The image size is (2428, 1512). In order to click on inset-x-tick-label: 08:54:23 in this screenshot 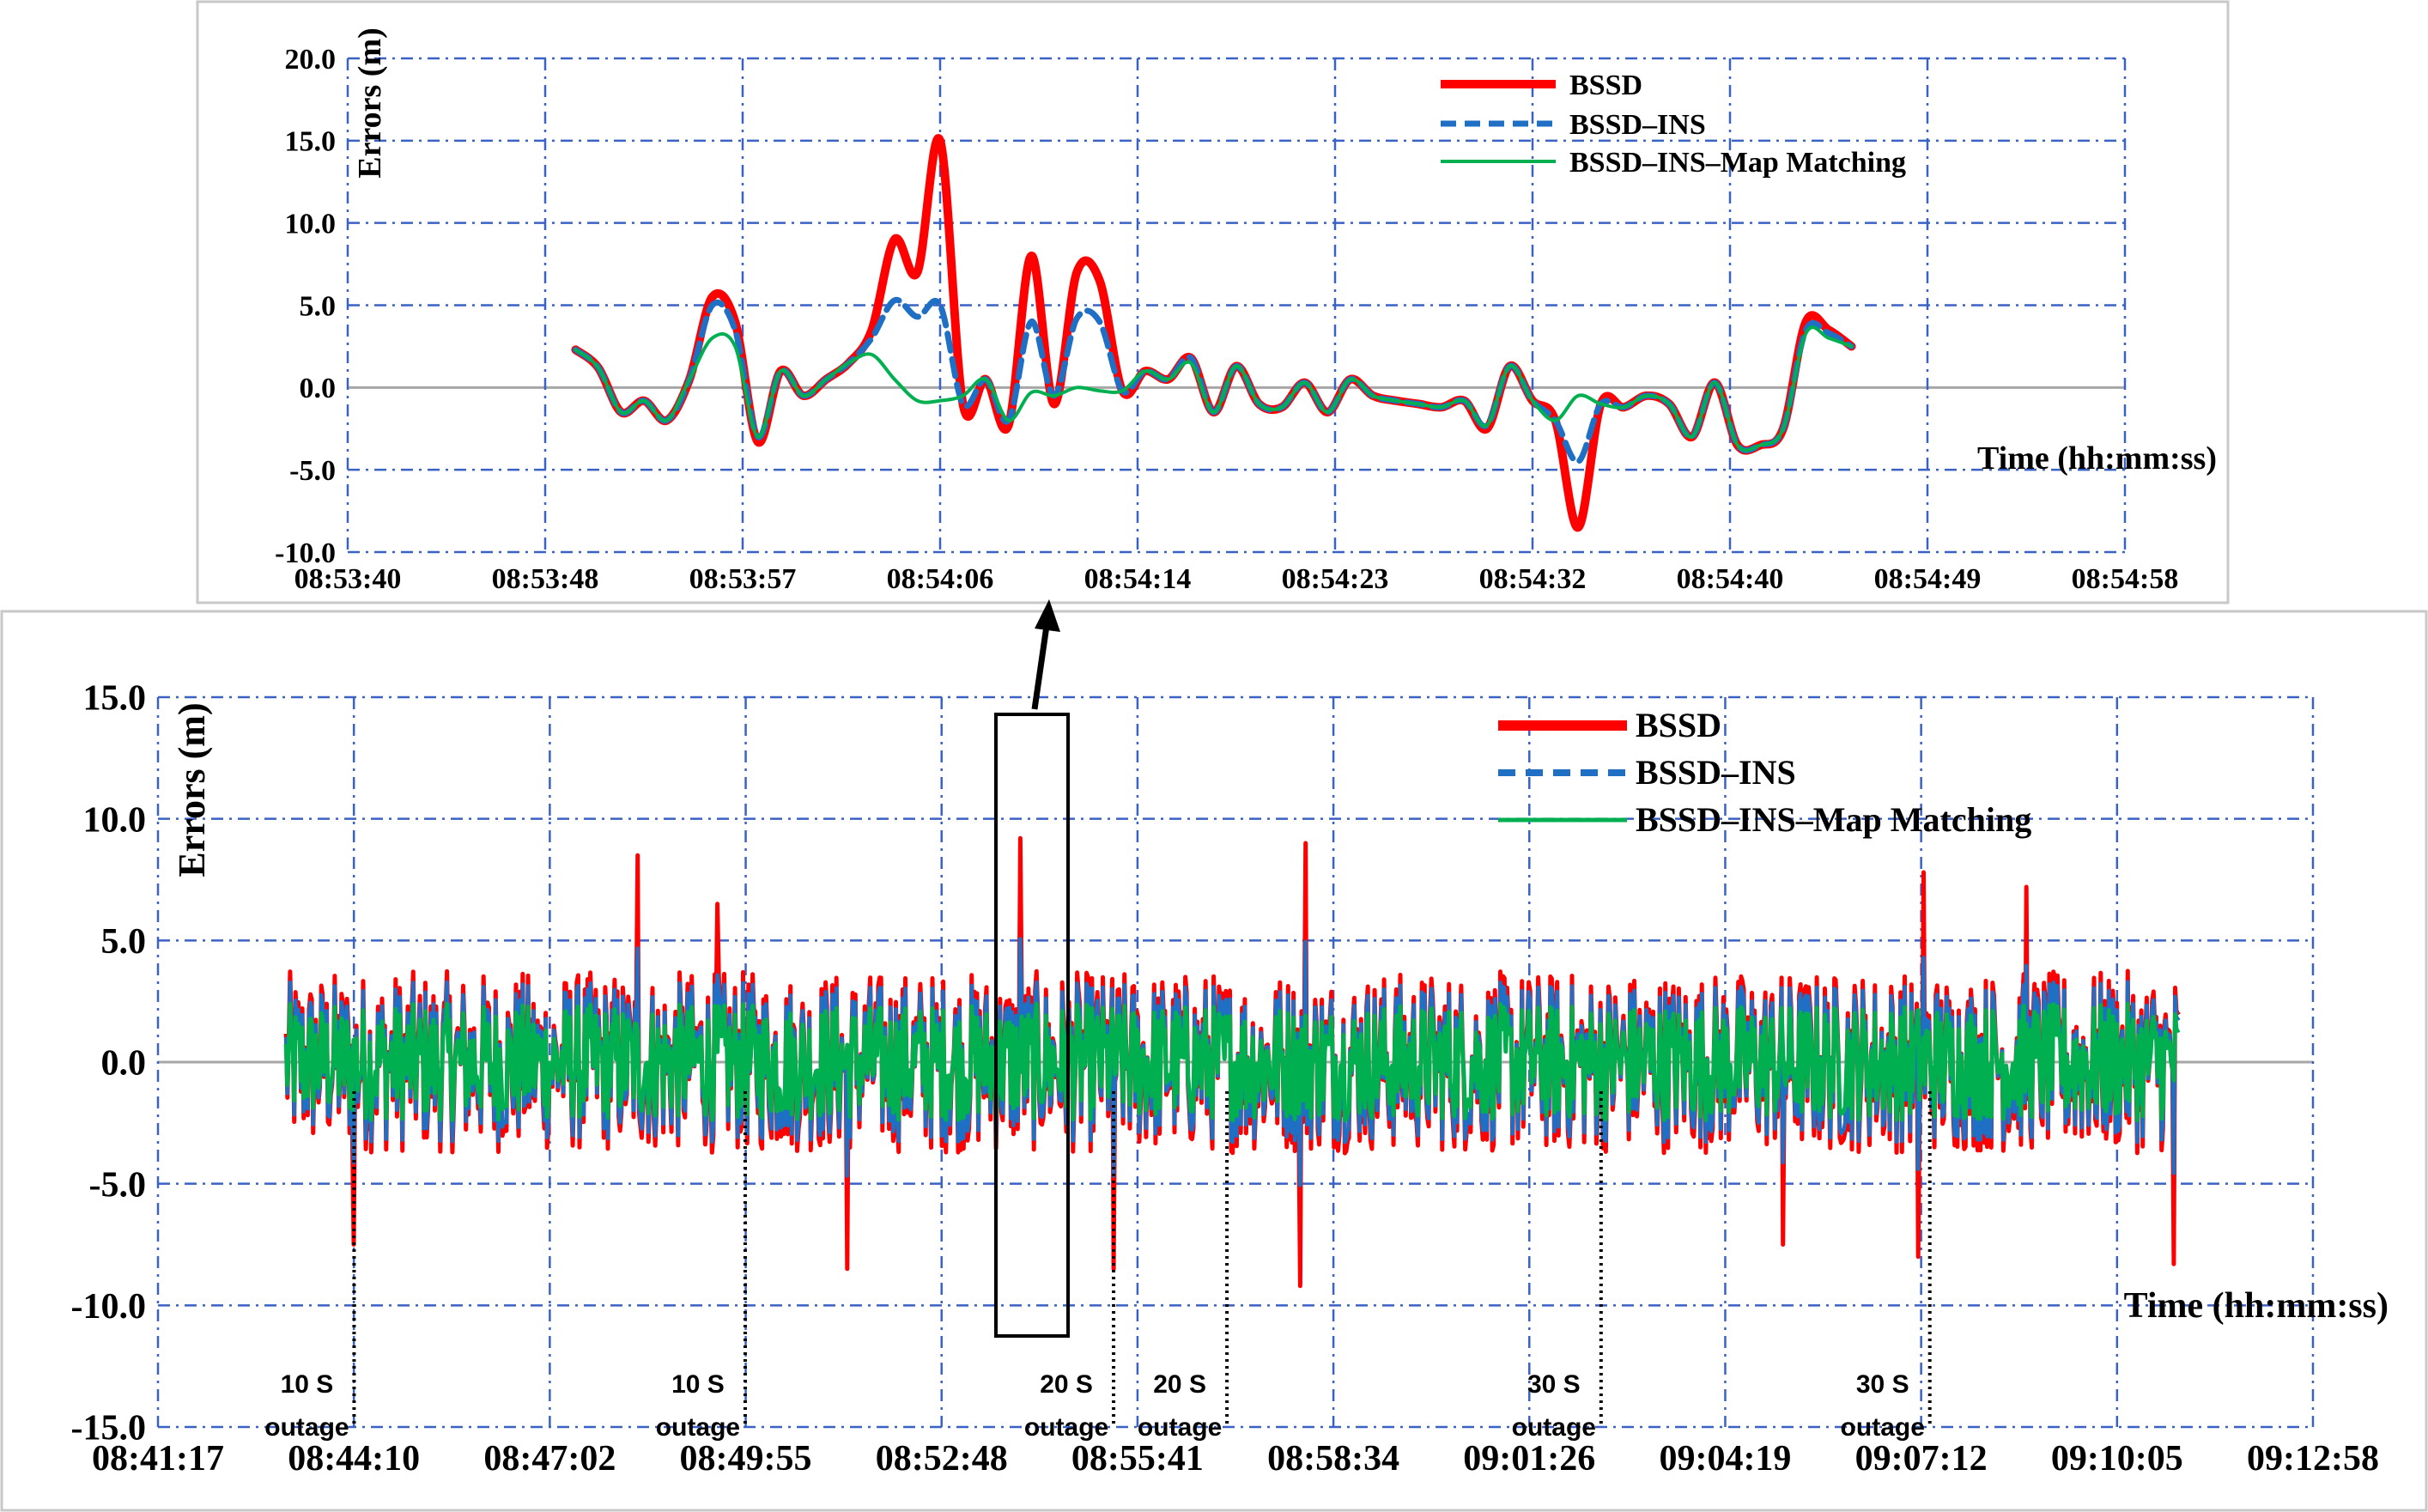, I will do `click(1335, 579)`.